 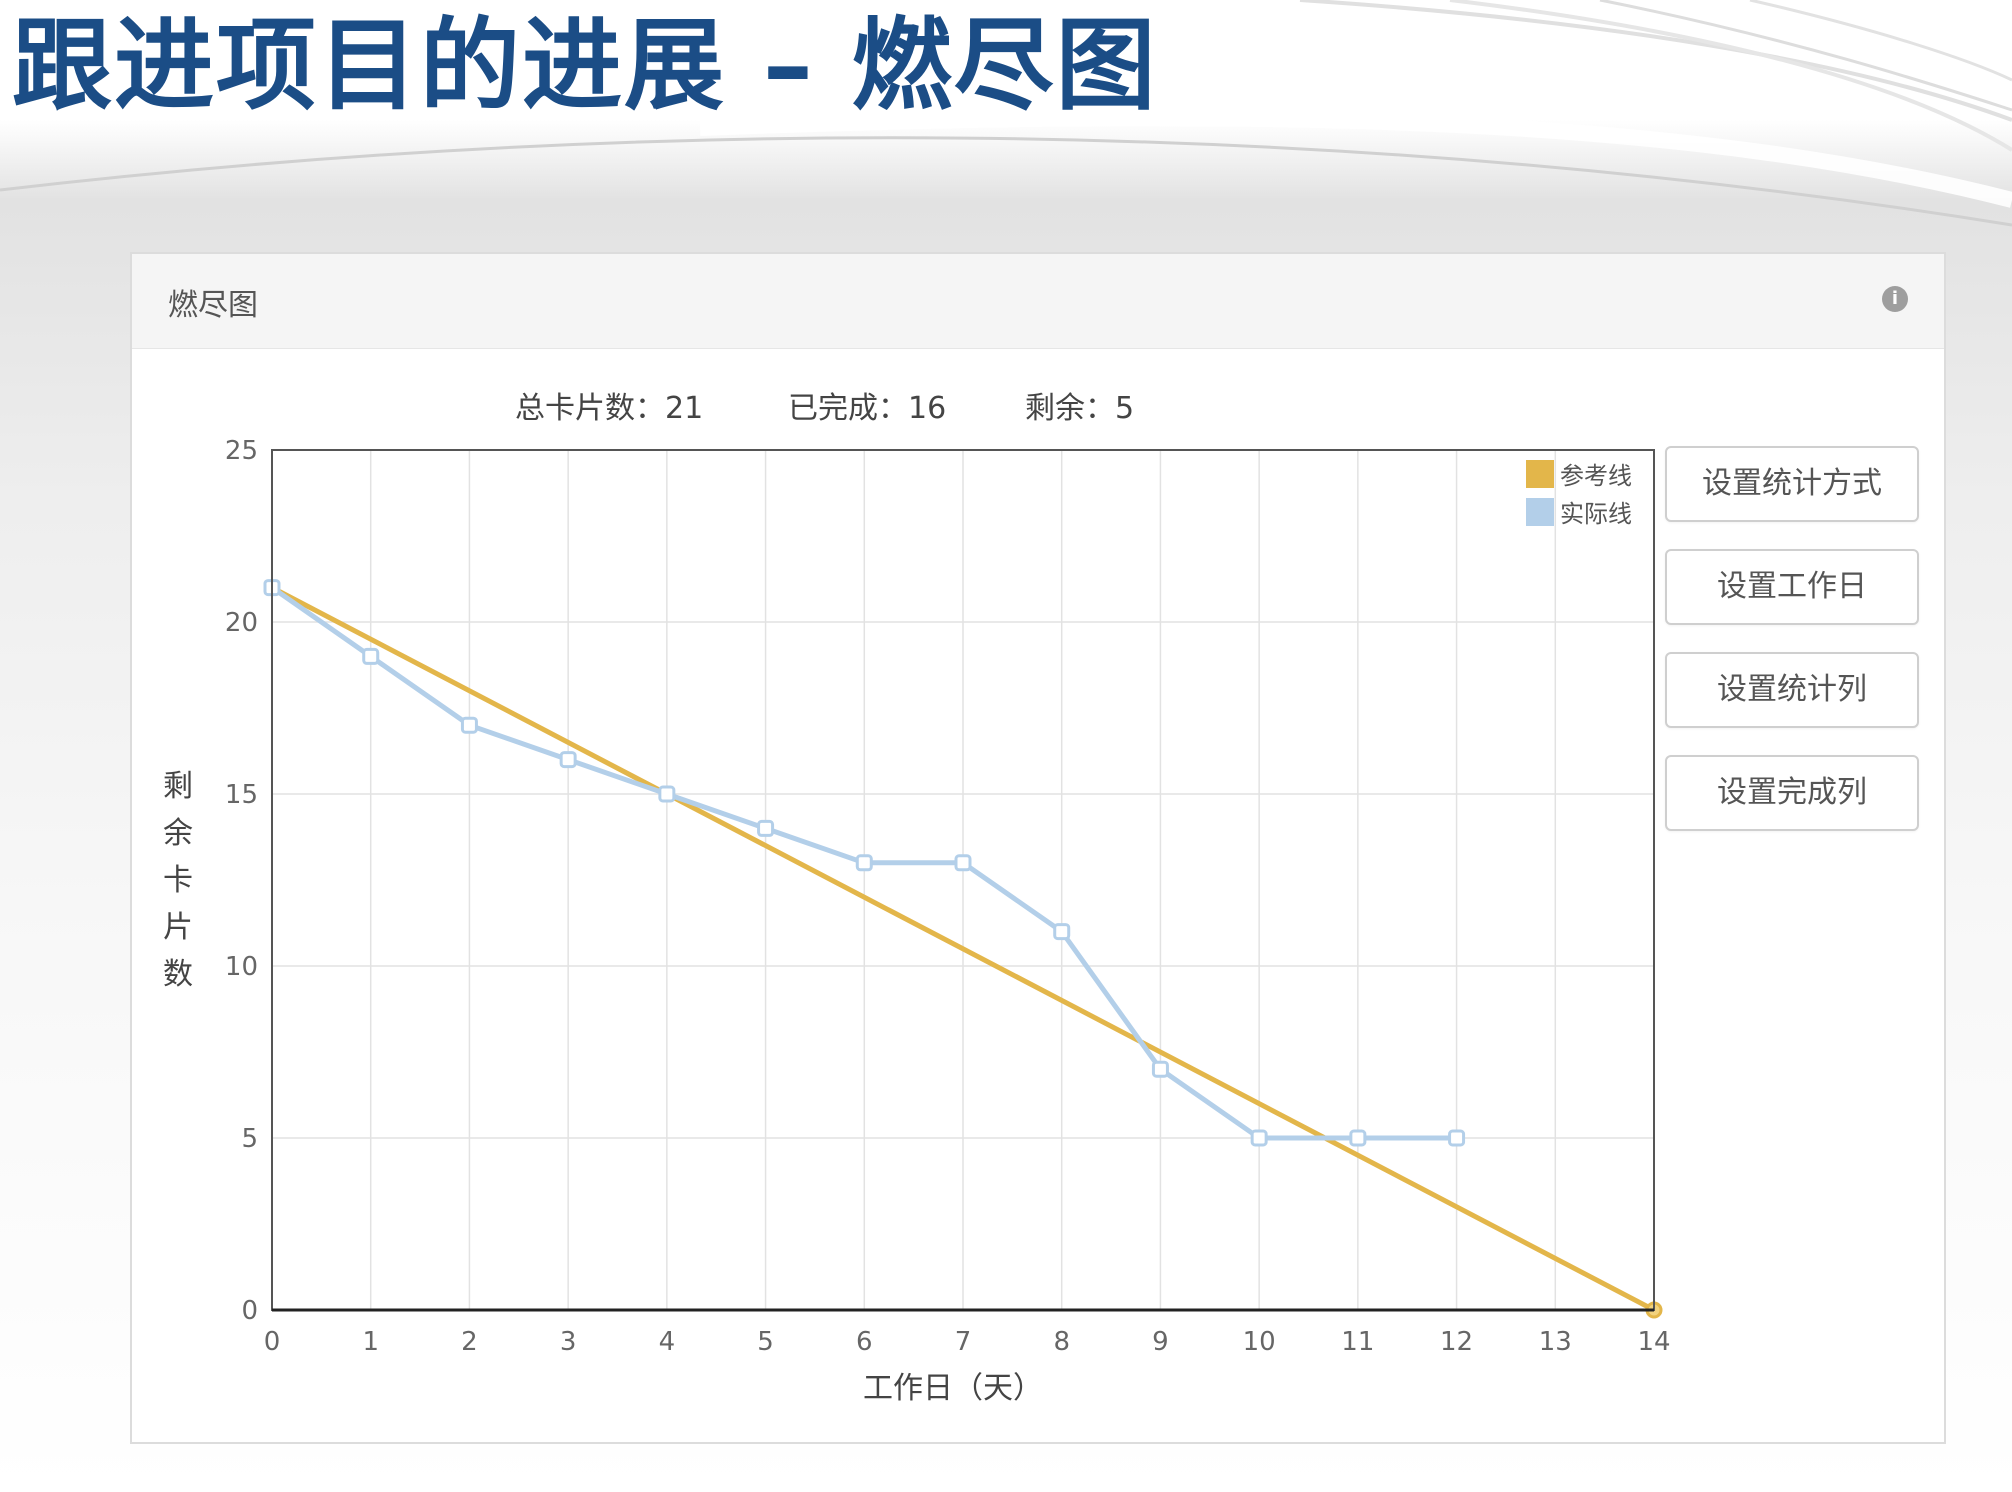 I want to click on x-tick-label: 12, so click(x=1456, y=1342).